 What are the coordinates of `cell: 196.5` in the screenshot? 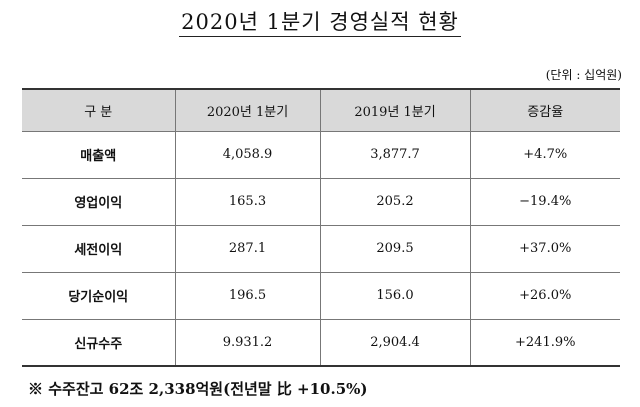 It's located at (247, 296).